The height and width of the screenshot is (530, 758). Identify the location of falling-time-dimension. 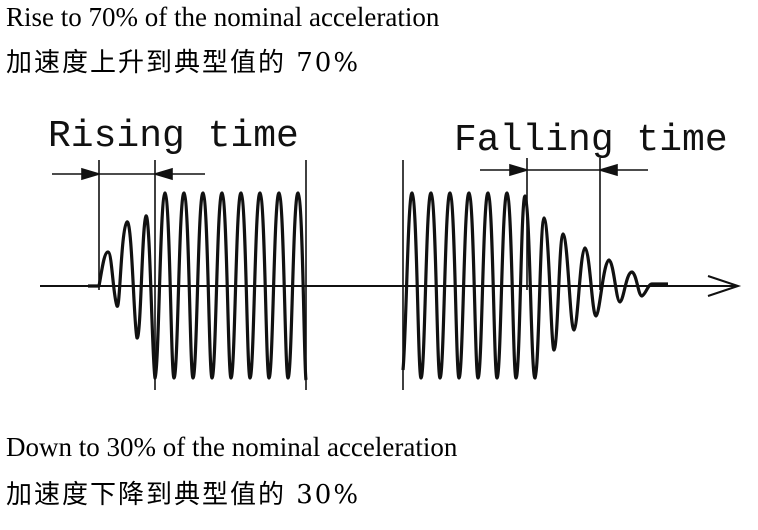
(564, 170).